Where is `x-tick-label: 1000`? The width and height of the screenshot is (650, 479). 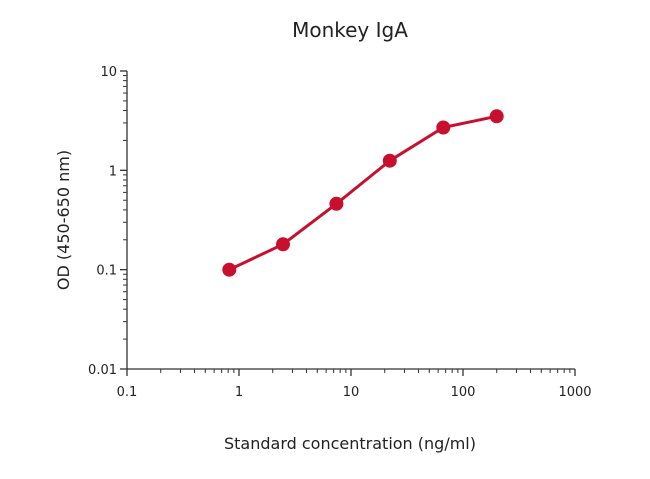
x-tick-label: 1000 is located at coordinates (574, 392).